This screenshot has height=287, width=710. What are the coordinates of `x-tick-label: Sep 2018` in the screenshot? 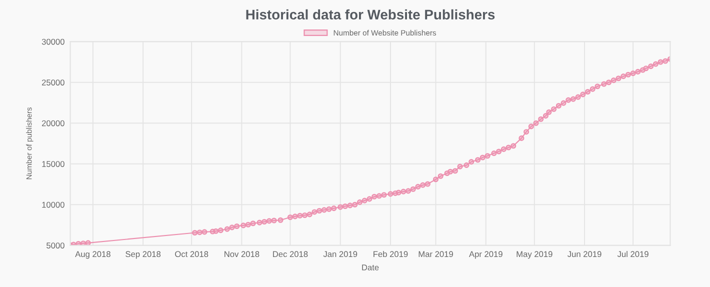 It's located at (143, 255).